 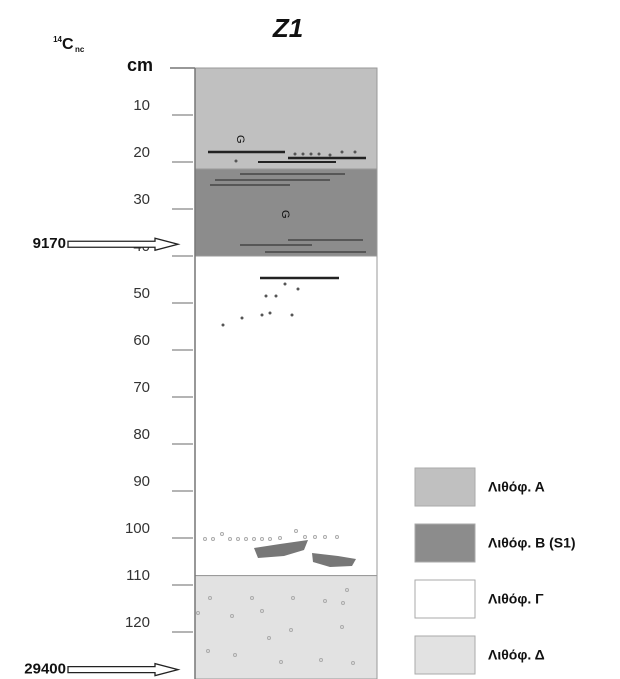 I want to click on c14-main: C, so click(x=68, y=44).